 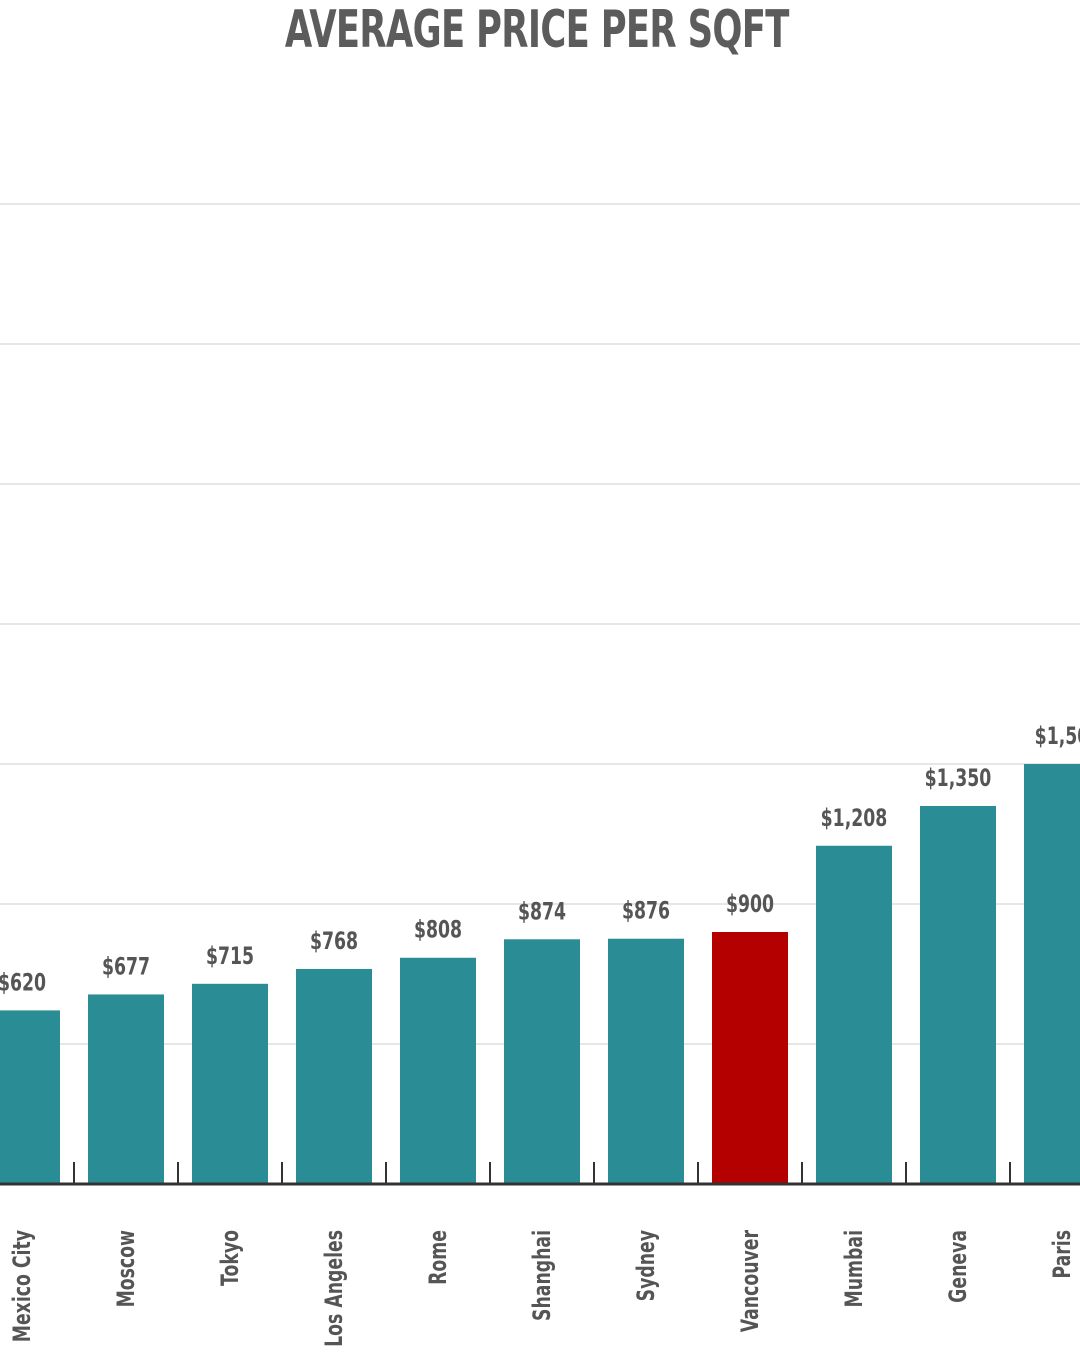 What do you see at coordinates (854, 1268) in the screenshot?
I see `category-label: Mumbai` at bounding box center [854, 1268].